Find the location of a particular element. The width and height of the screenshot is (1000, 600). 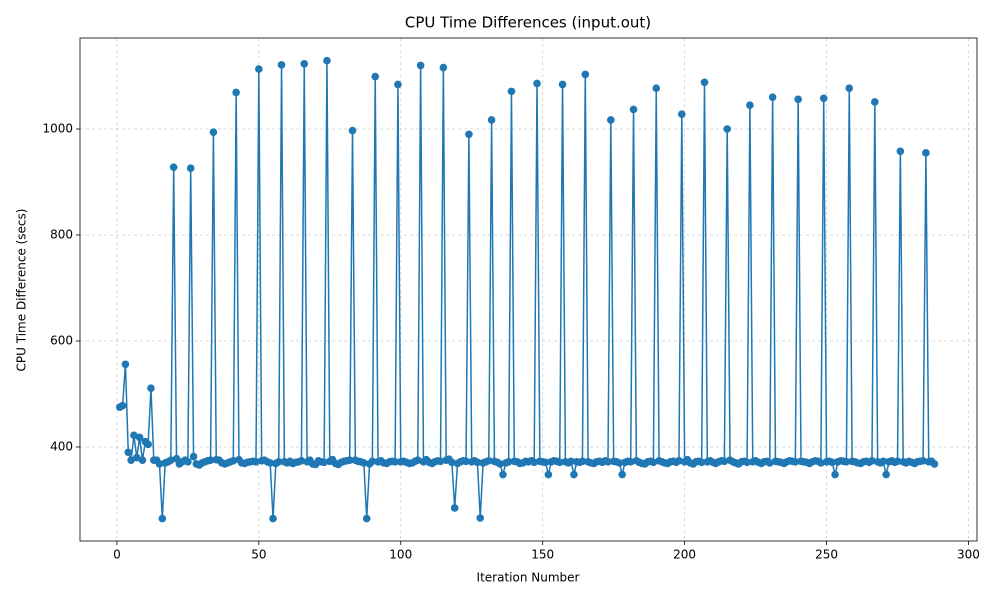

x-axis-label: Iteration Number is located at coordinates (528, 578).